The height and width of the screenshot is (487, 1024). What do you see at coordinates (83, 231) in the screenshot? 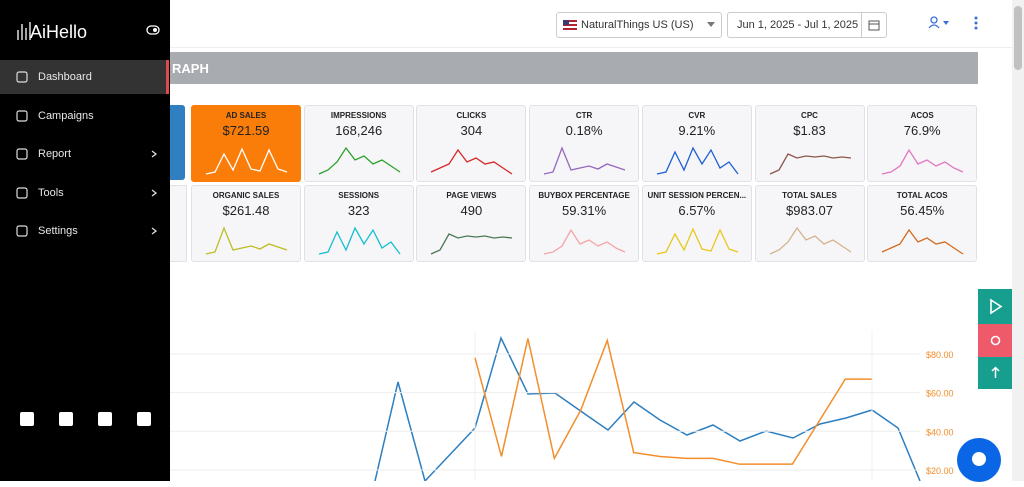
I see `nav-item: Settings` at bounding box center [83, 231].